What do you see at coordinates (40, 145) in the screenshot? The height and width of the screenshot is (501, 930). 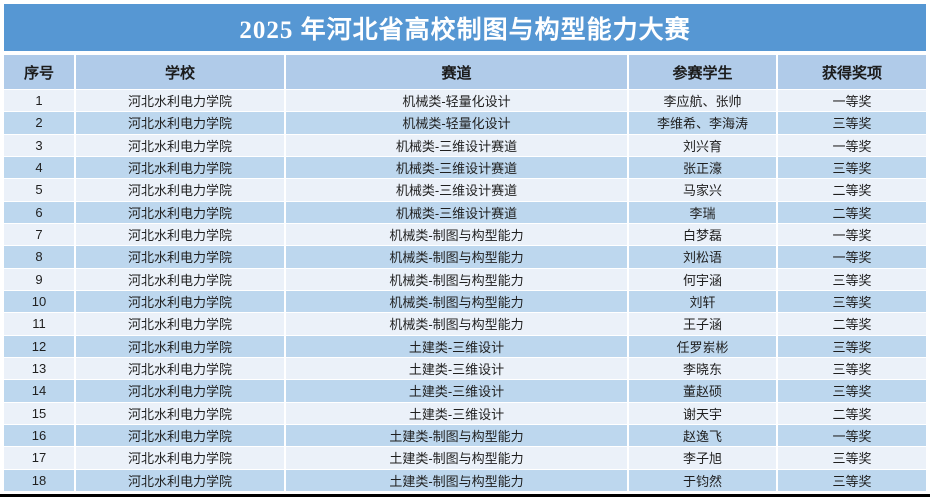 I see `row-number-cell: 3` at bounding box center [40, 145].